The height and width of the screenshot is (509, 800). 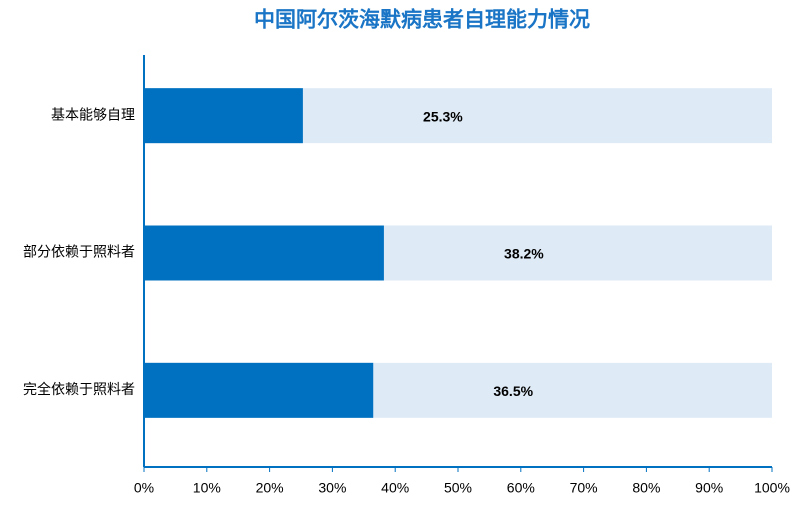 What do you see at coordinates (79, 252) in the screenshot?
I see `category-label: 部分依赖于照料者` at bounding box center [79, 252].